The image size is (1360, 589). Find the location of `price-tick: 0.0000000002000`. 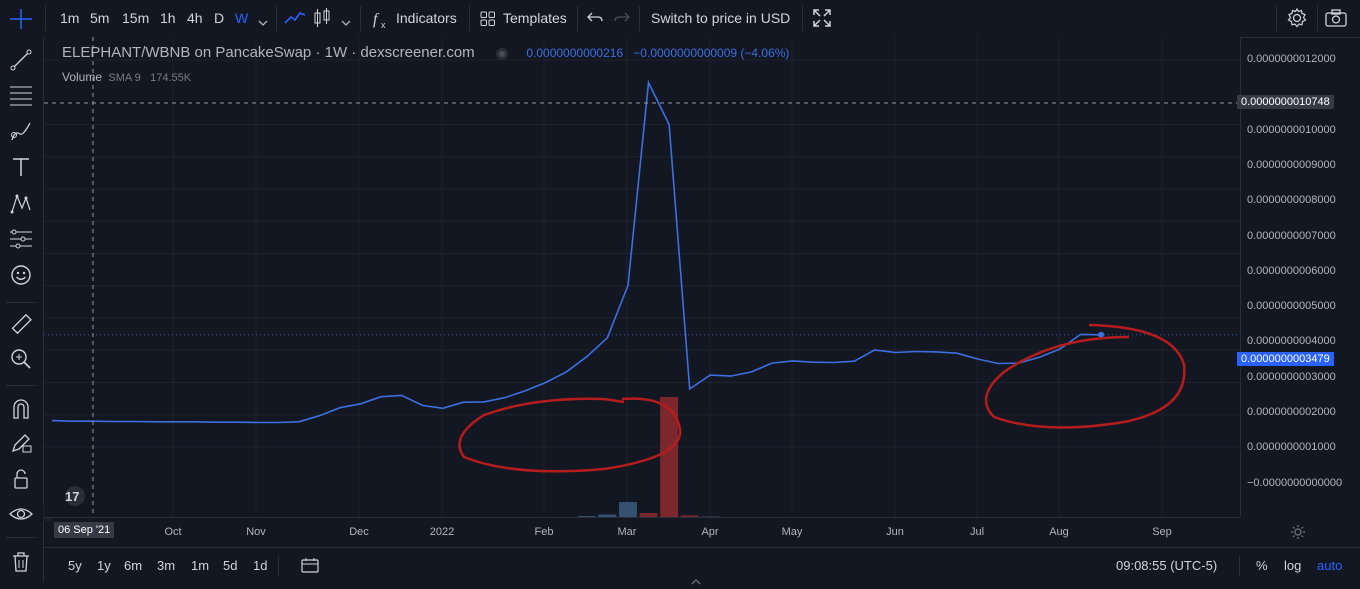

price-tick: 0.0000000002000 is located at coordinates (1291, 412).